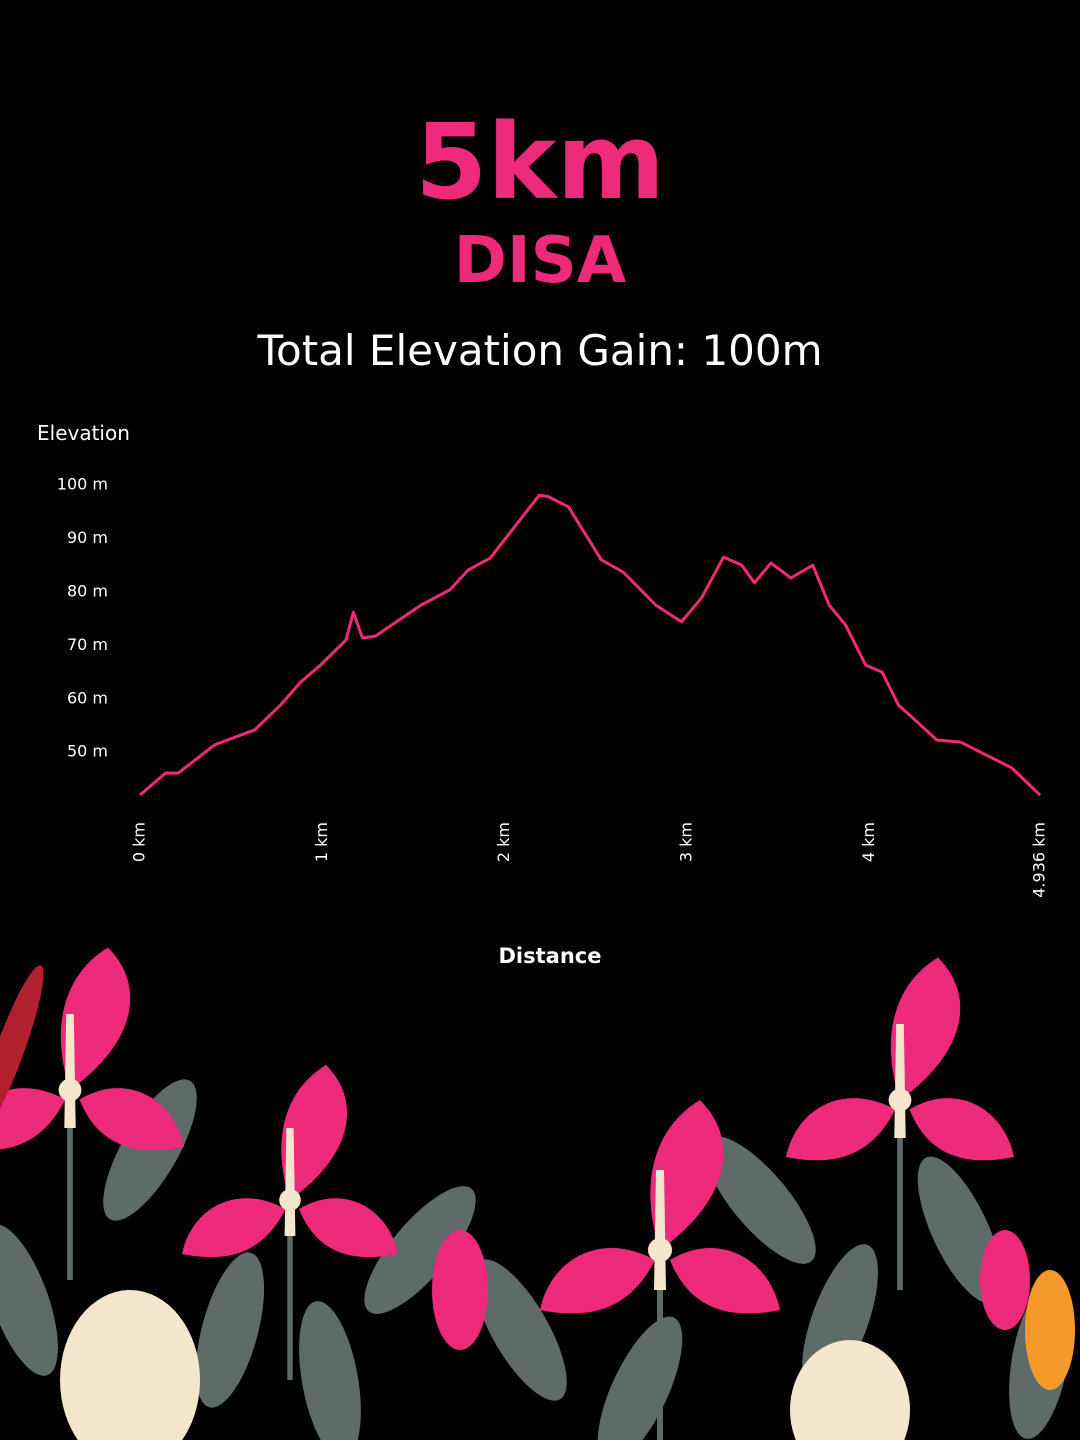 This screenshot has height=1440, width=1080. Describe the element at coordinates (321, 842) in the screenshot. I see `x-tick-label: 1 km` at that location.